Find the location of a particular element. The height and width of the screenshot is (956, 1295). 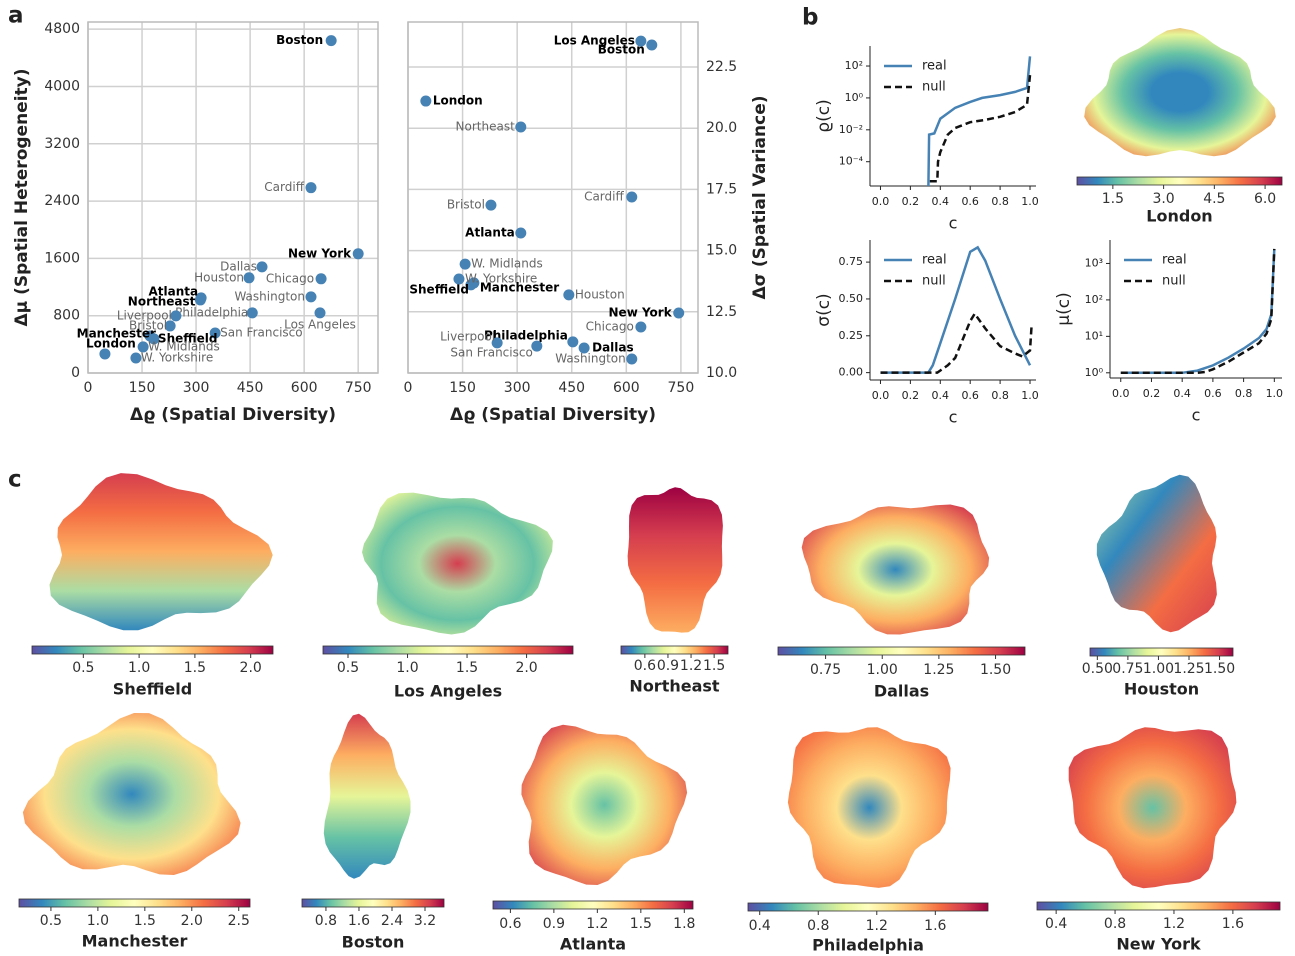

point-label: Atlanta is located at coordinates (173, 291).